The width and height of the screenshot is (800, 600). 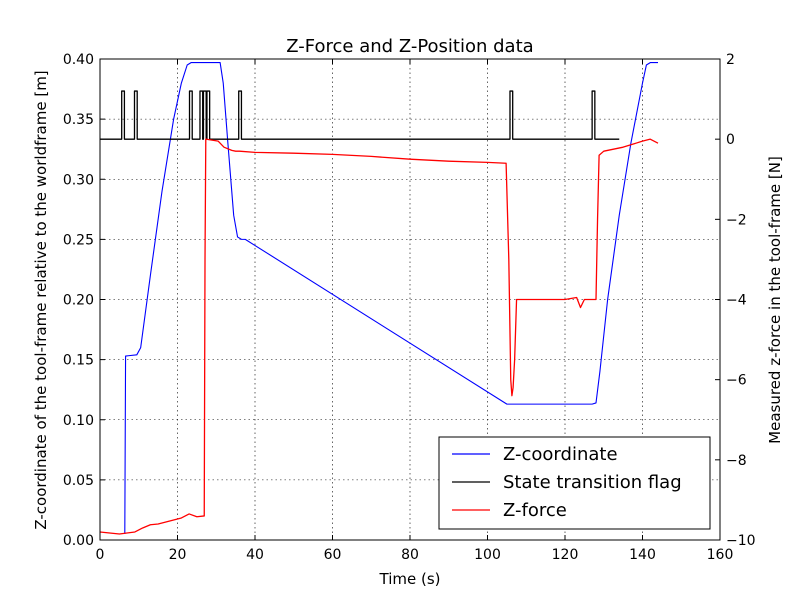 What do you see at coordinates (78, 361) in the screenshot?
I see `y-left-tick-label-3: 0.15` at bounding box center [78, 361].